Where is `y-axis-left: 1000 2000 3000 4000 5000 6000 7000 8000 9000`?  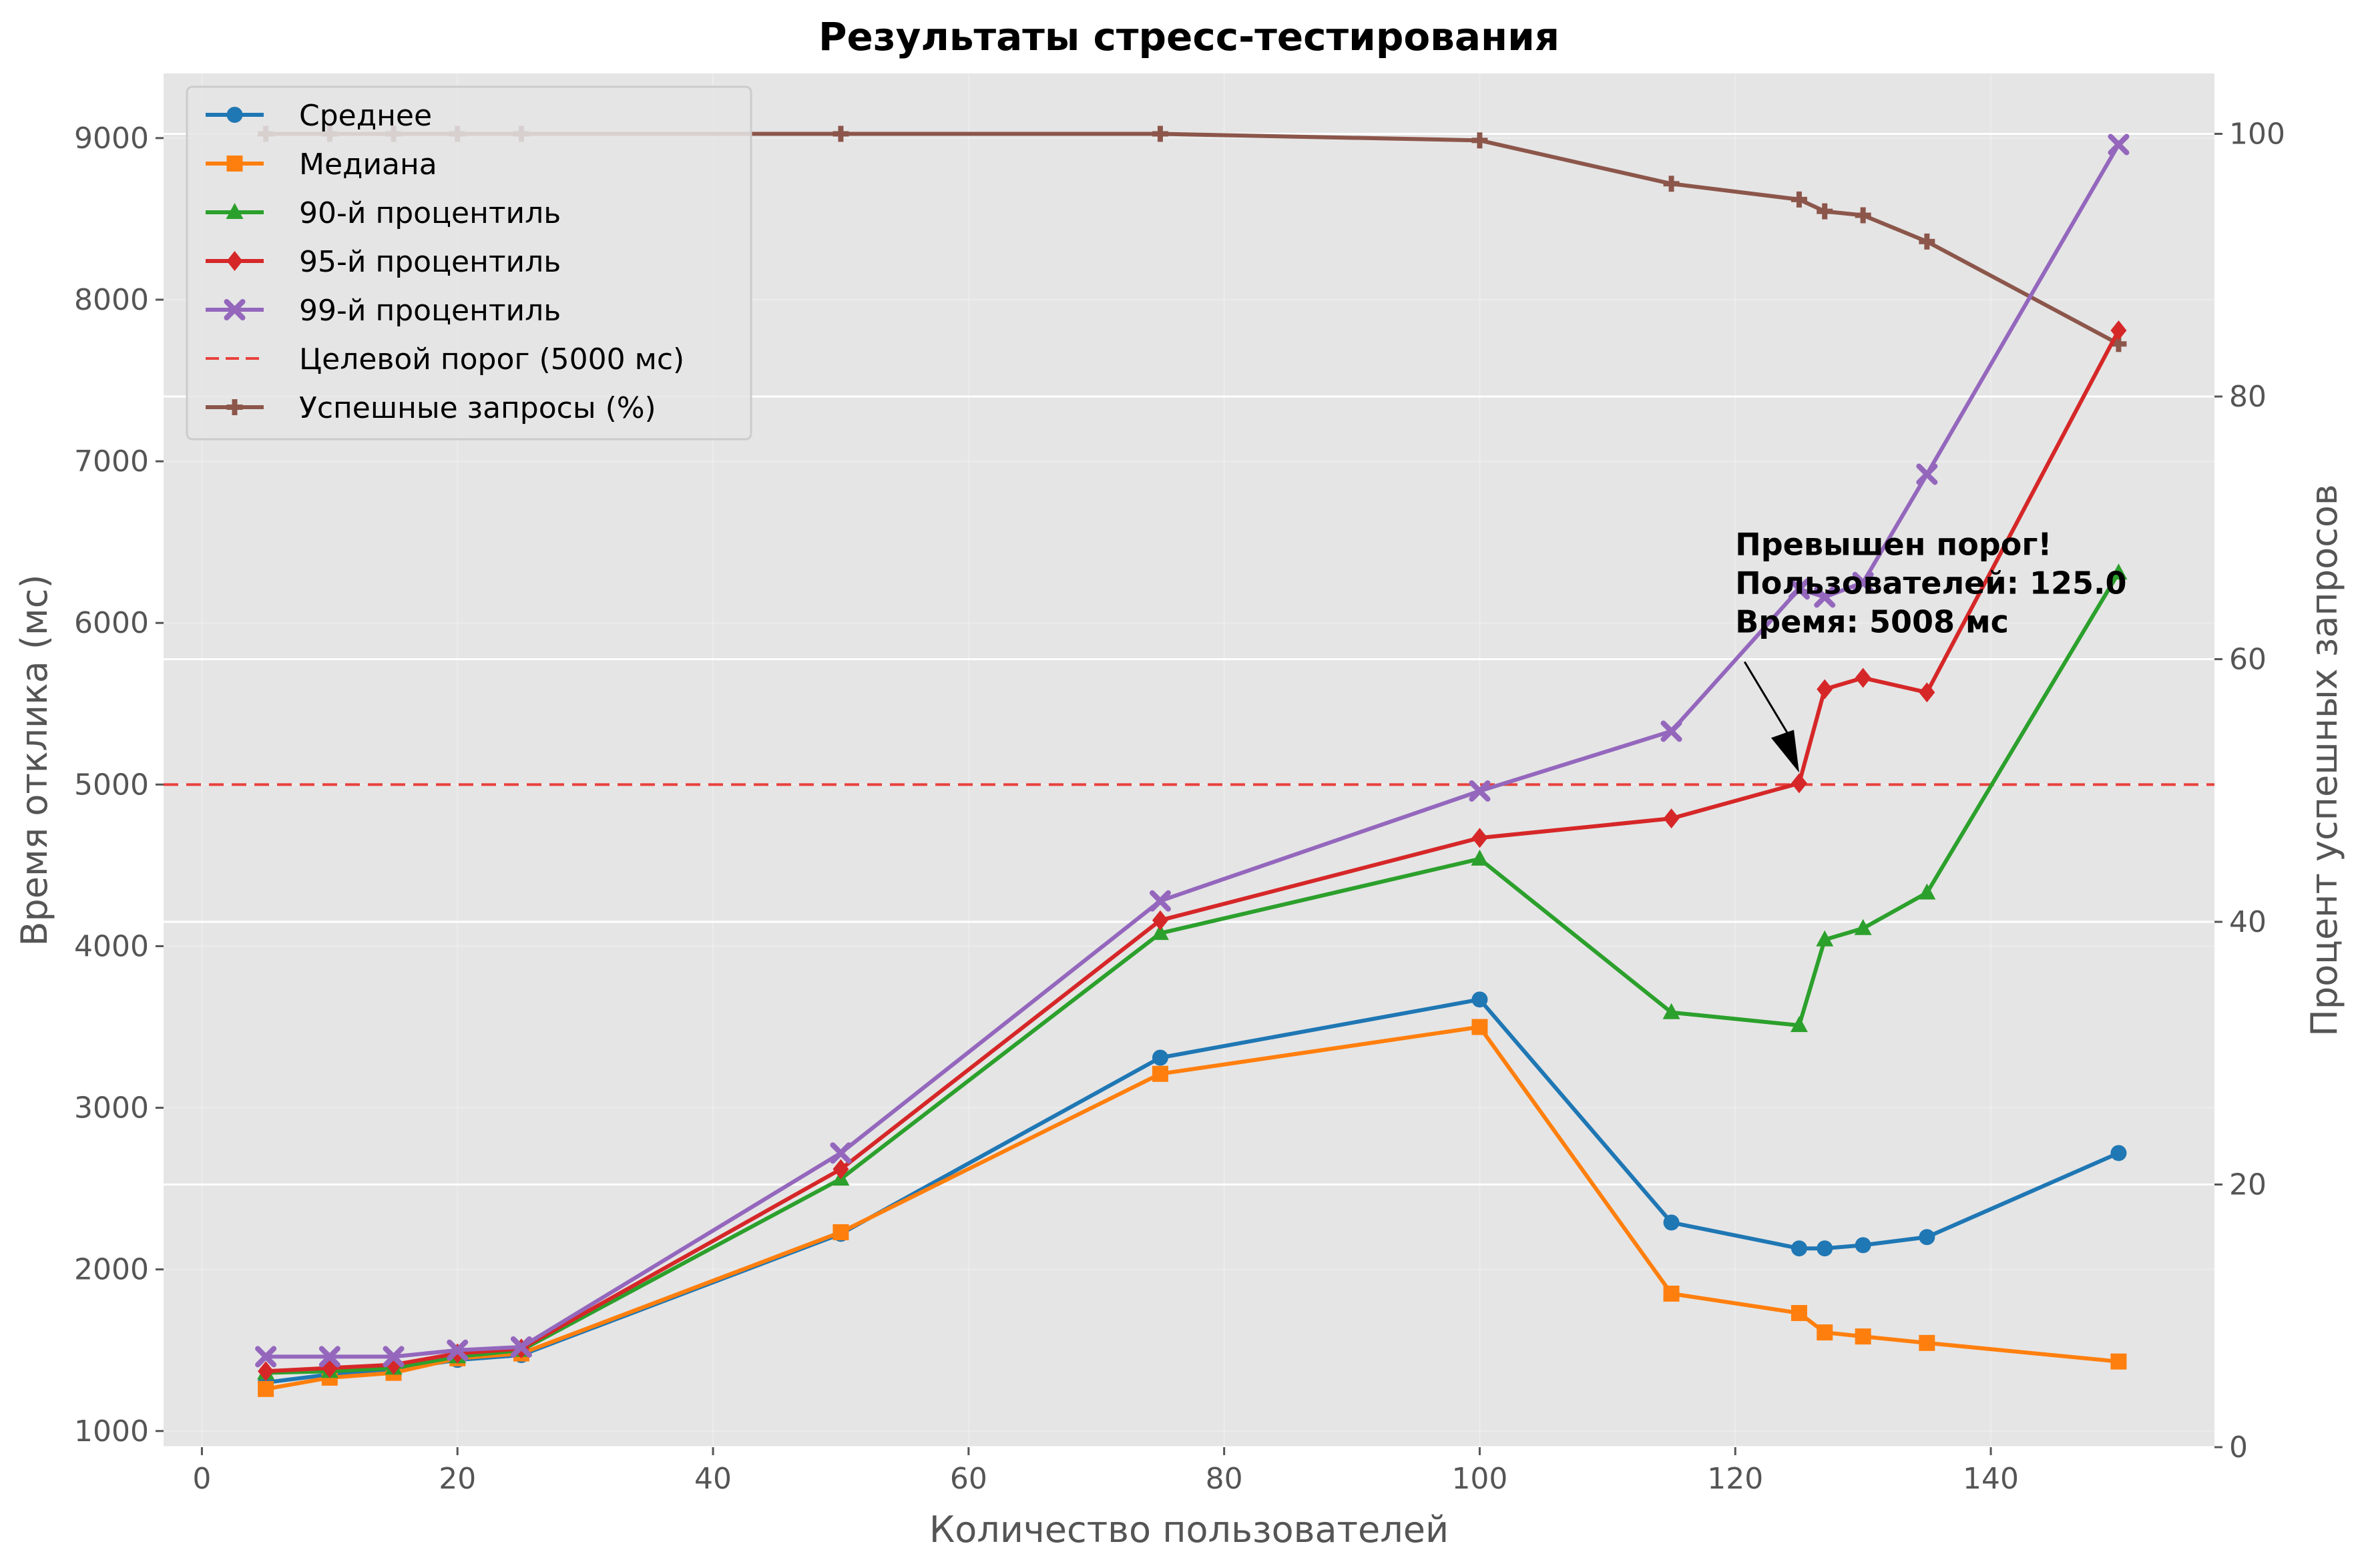
y-axis-left: 1000 2000 3000 4000 5000 6000 7000 8000 9000 is located at coordinates (119, 785).